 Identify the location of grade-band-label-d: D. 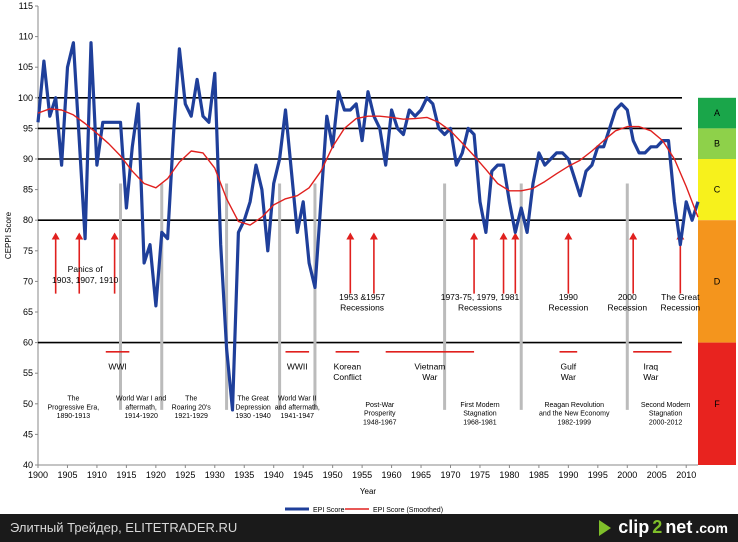
(717, 281).